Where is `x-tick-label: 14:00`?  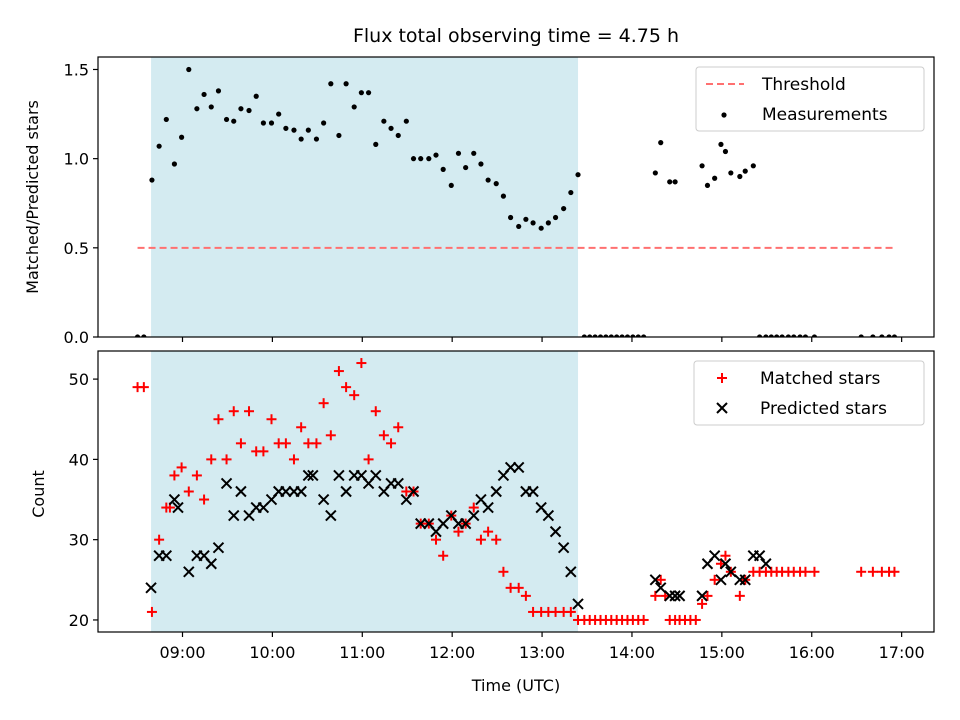
x-tick-label: 14:00 is located at coordinates (632, 652).